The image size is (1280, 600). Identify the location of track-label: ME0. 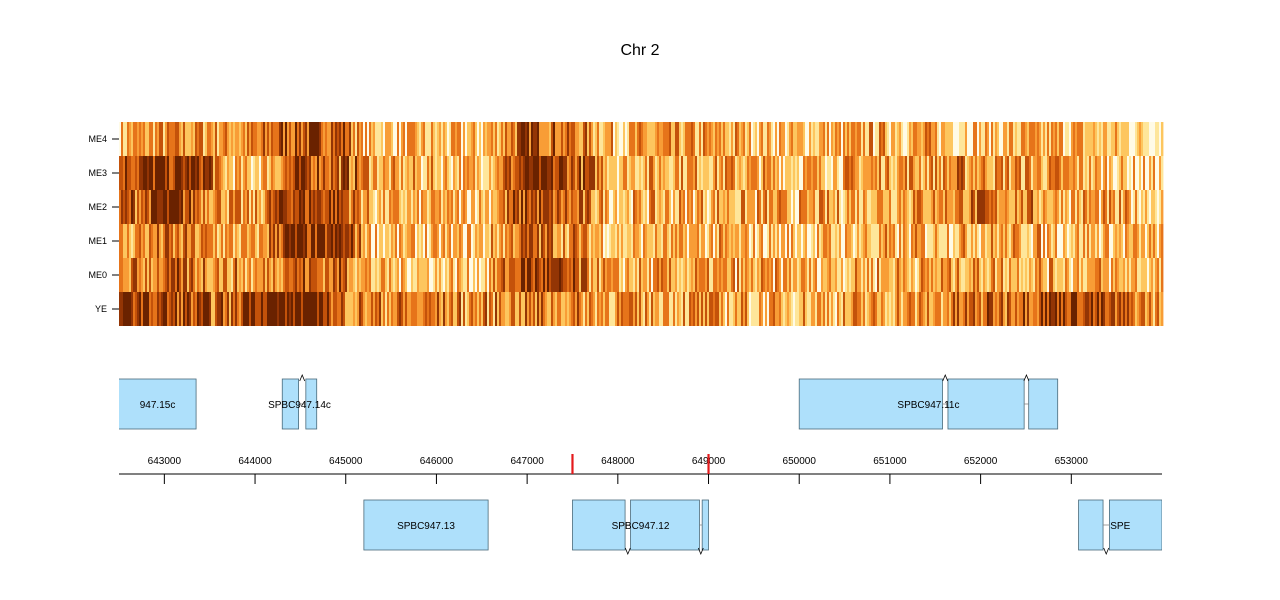
(97, 275).